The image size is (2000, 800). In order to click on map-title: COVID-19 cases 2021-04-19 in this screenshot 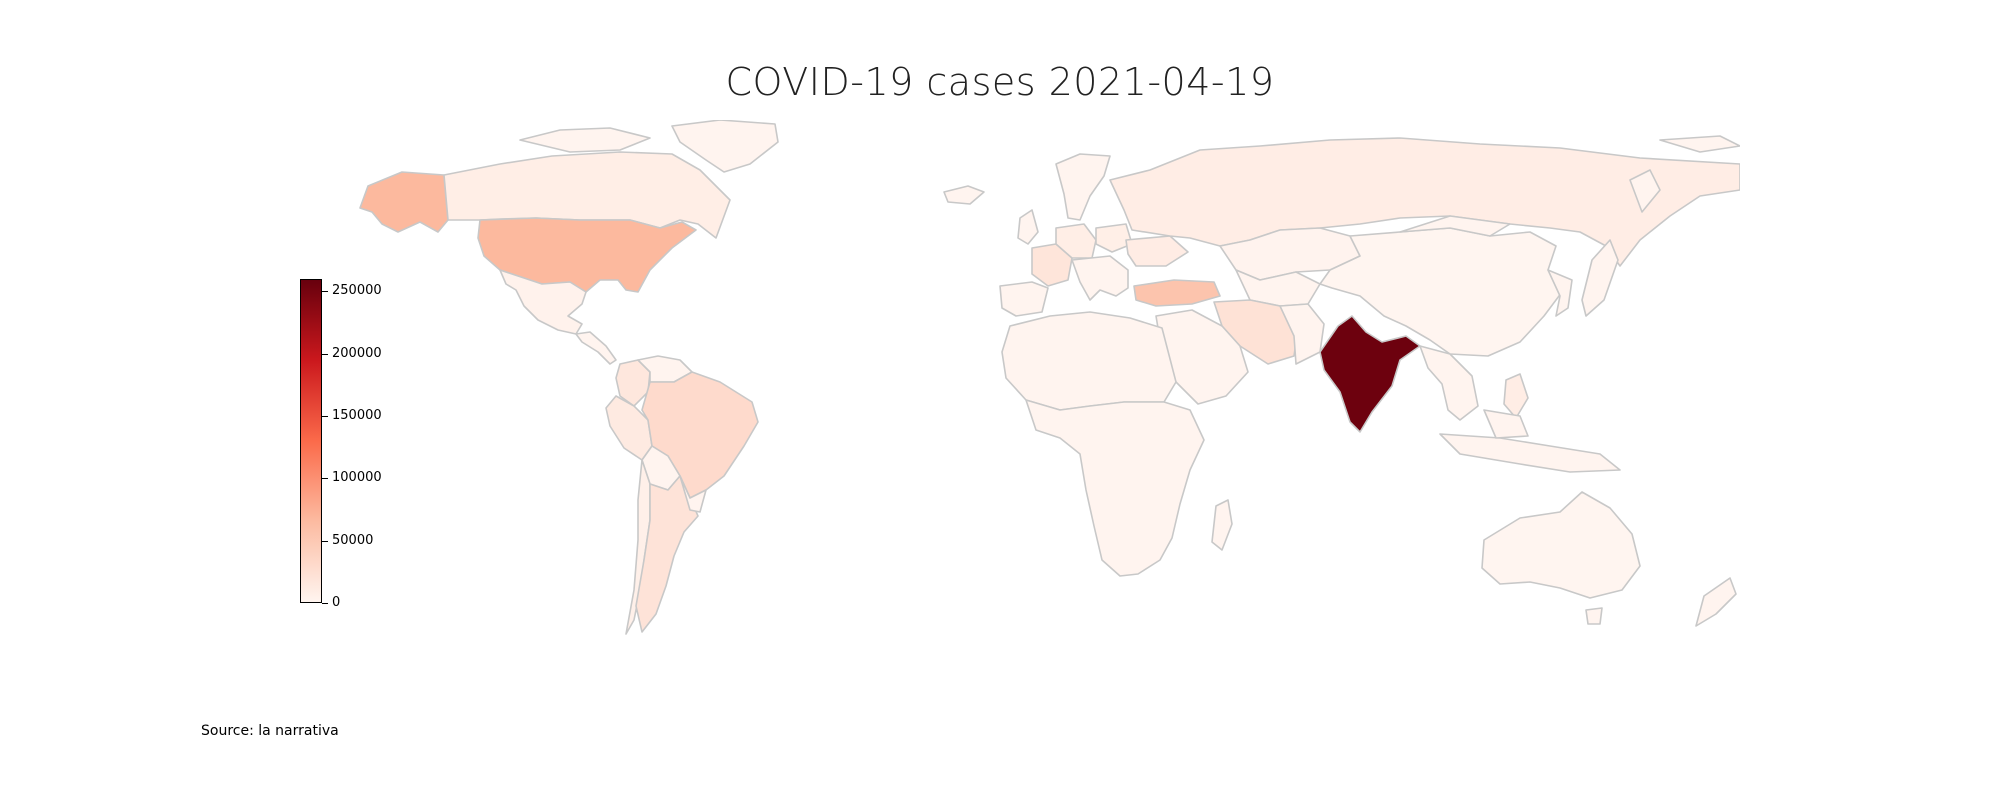, I will do `click(1000, 82)`.